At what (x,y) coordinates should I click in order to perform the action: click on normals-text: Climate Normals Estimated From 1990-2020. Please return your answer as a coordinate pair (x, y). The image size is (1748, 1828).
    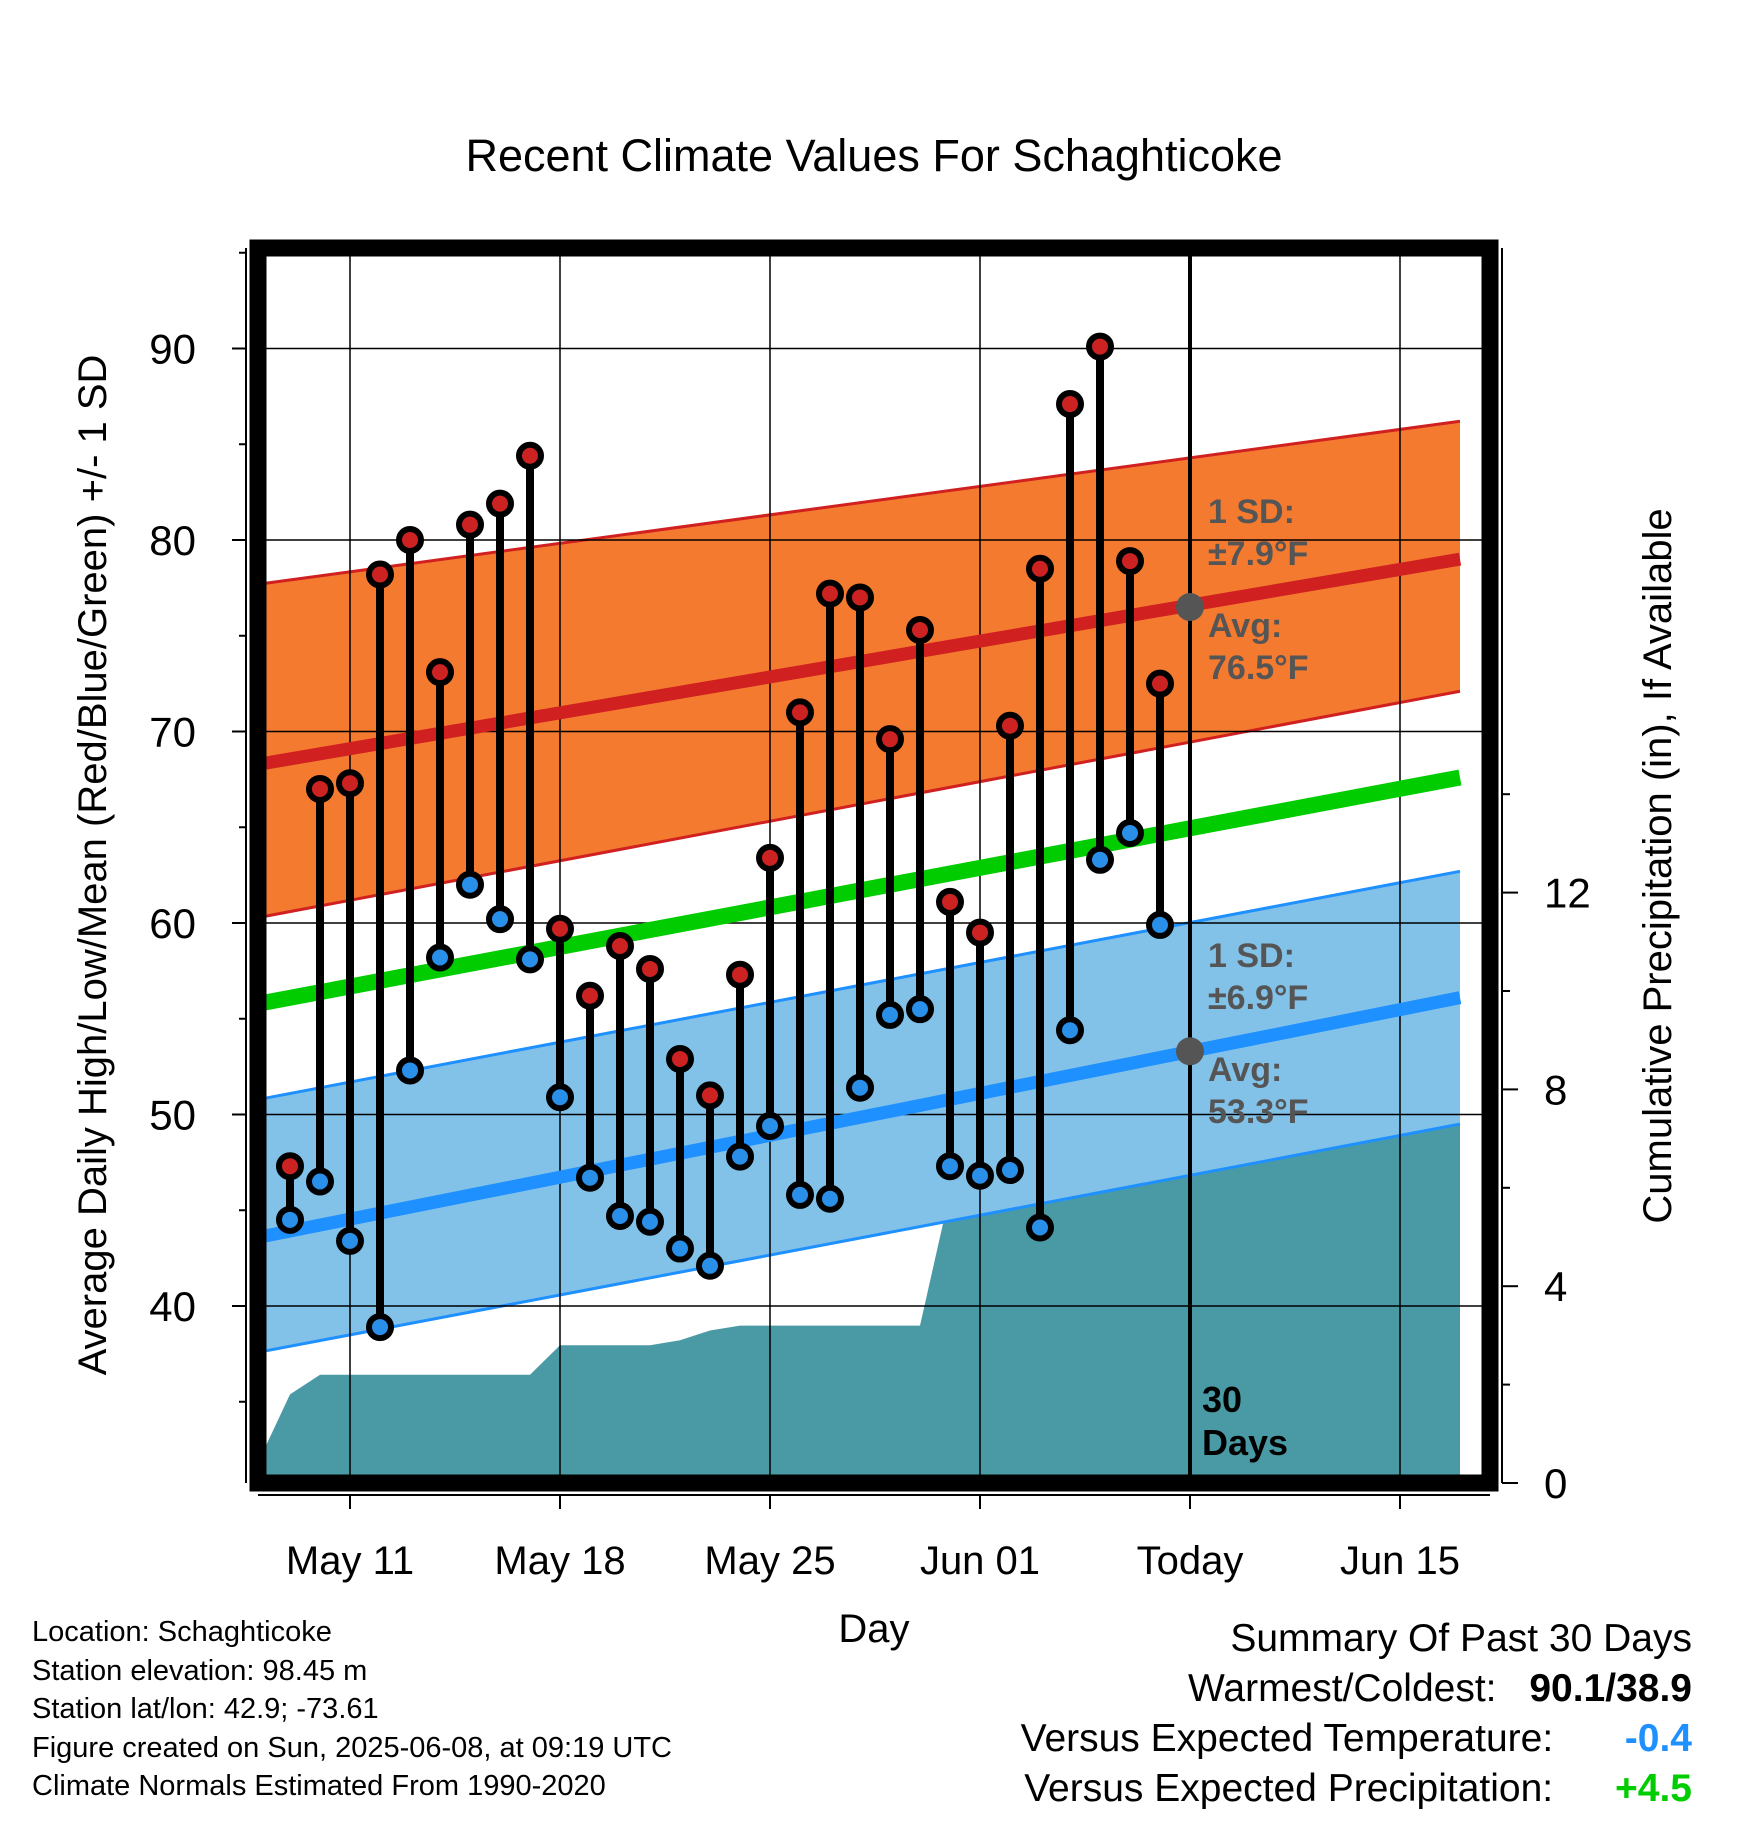
    Looking at the image, I should click on (319, 1786).